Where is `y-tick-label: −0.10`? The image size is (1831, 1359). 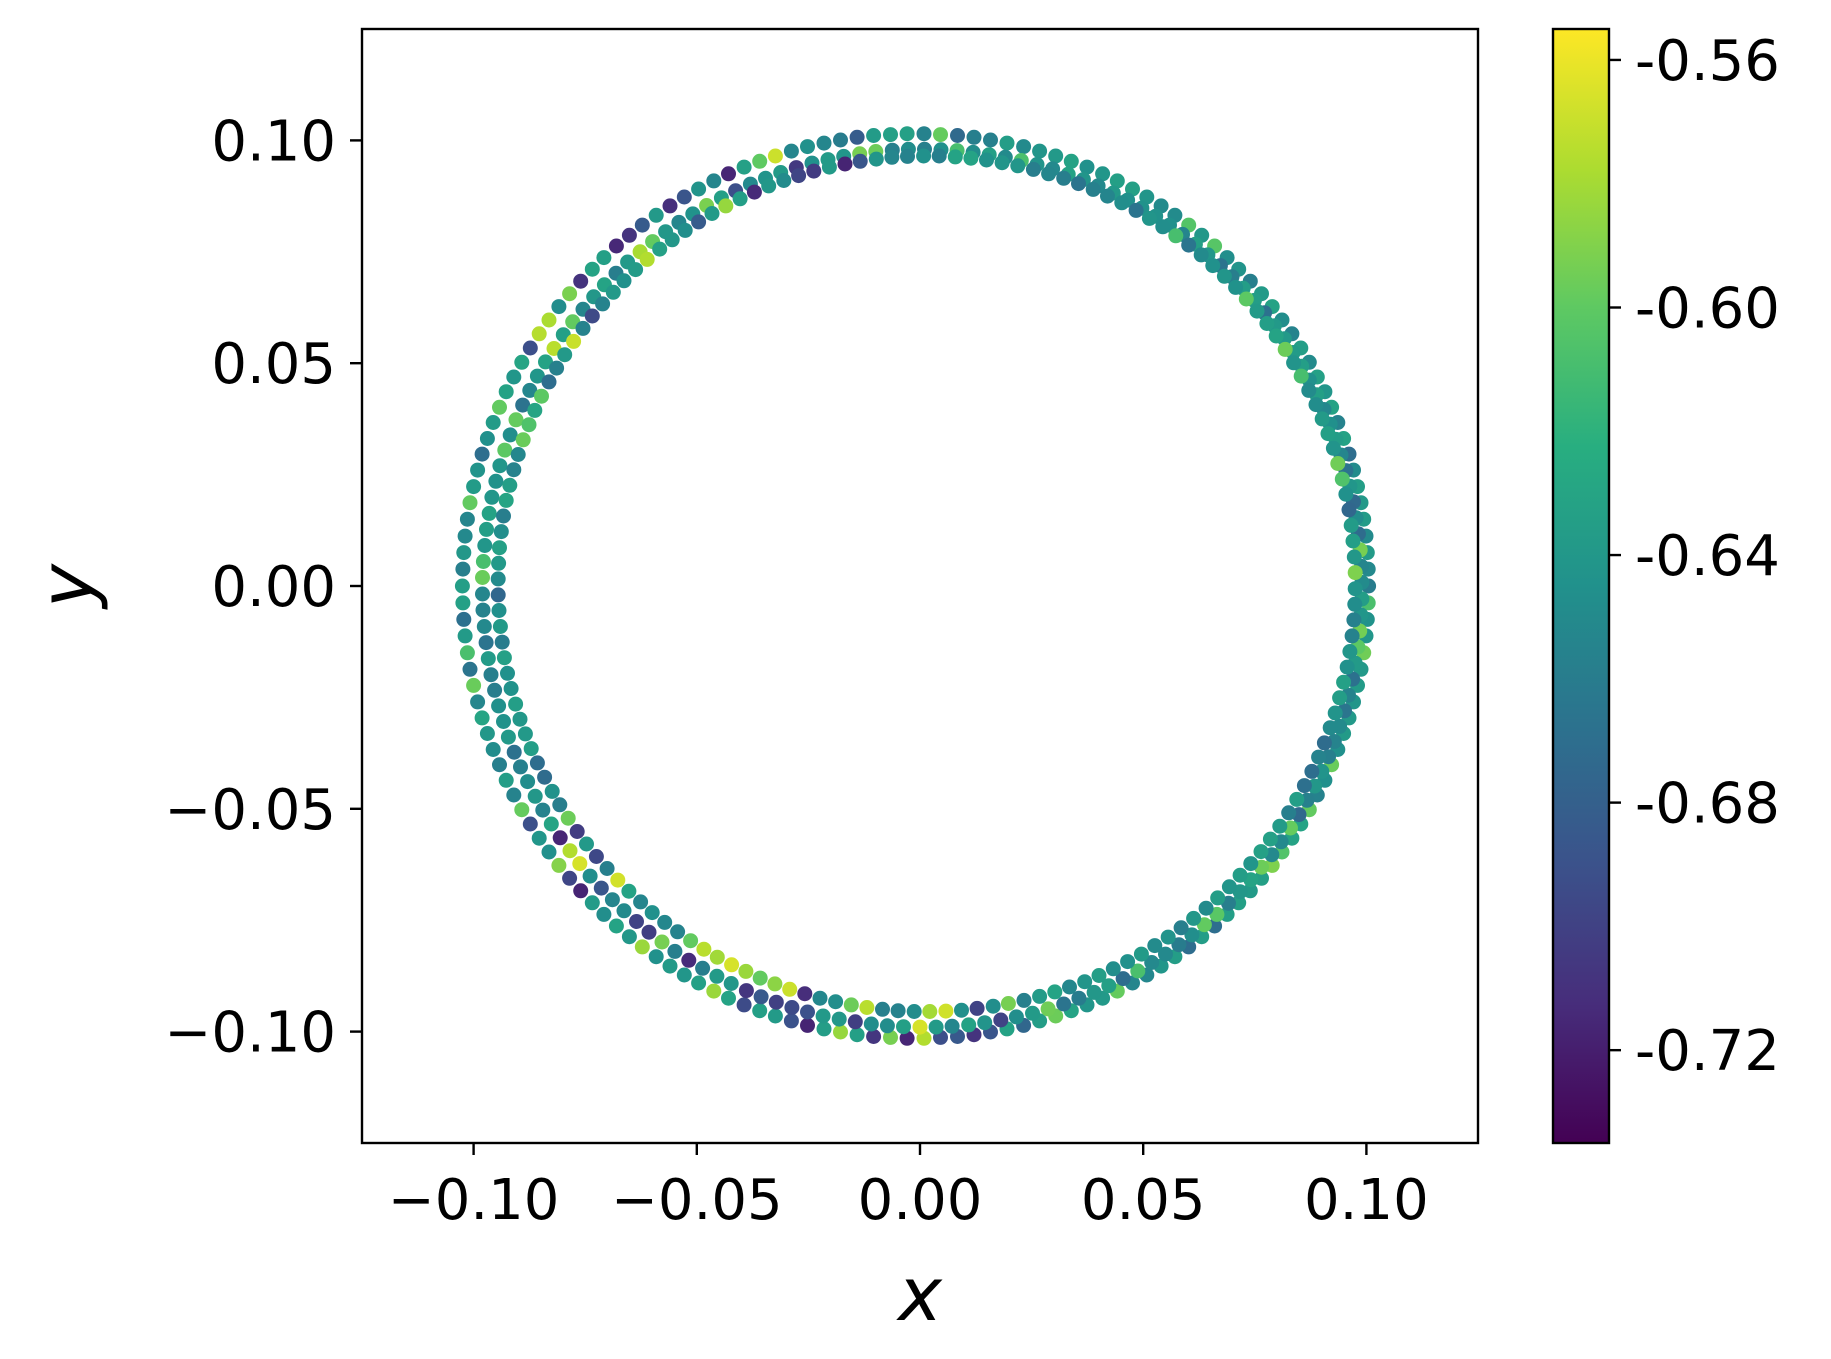
y-tick-label: −0.10 is located at coordinates (250, 1033).